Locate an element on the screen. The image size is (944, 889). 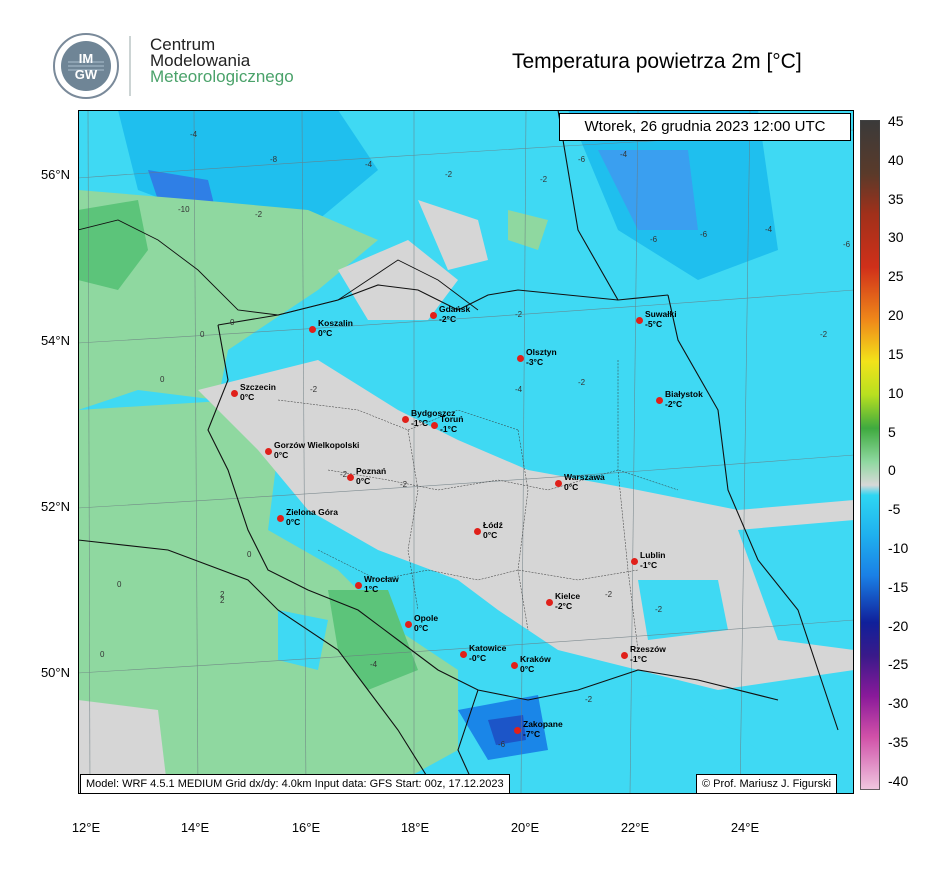
city-name: Opole is located at coordinates (426, 618).